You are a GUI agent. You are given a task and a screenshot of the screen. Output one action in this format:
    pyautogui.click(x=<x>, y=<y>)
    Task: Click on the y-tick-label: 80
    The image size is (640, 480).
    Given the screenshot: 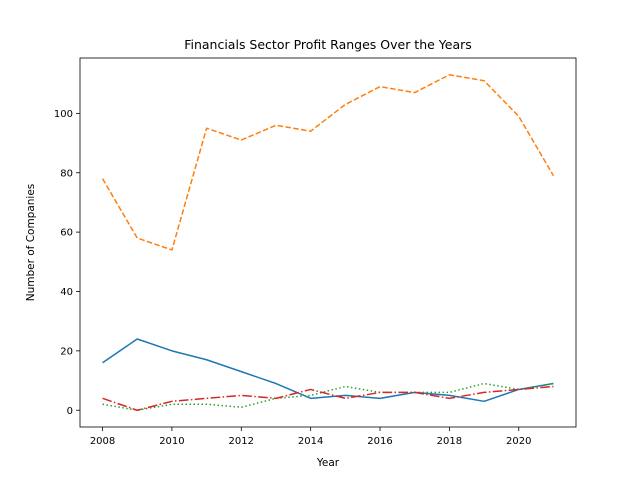 What is the action you would take?
    pyautogui.click(x=66, y=173)
    